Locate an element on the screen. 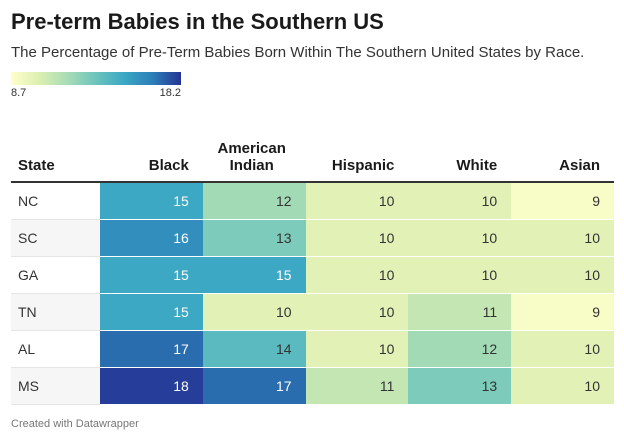  table-row: GA 15 15 10 10 10 is located at coordinates (312, 275).